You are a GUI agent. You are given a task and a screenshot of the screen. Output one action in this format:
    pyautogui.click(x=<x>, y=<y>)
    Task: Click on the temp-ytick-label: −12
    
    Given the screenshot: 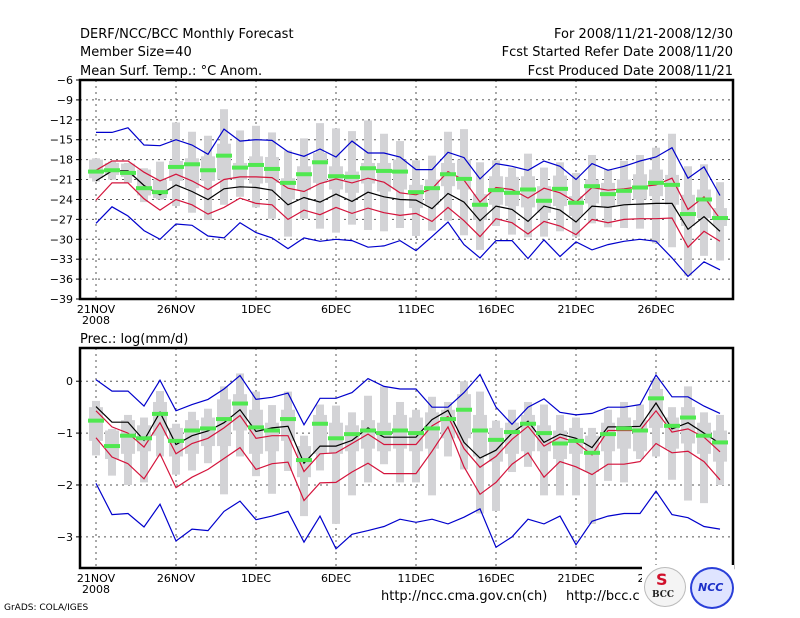 What is the action you would take?
    pyautogui.click(x=61, y=120)
    